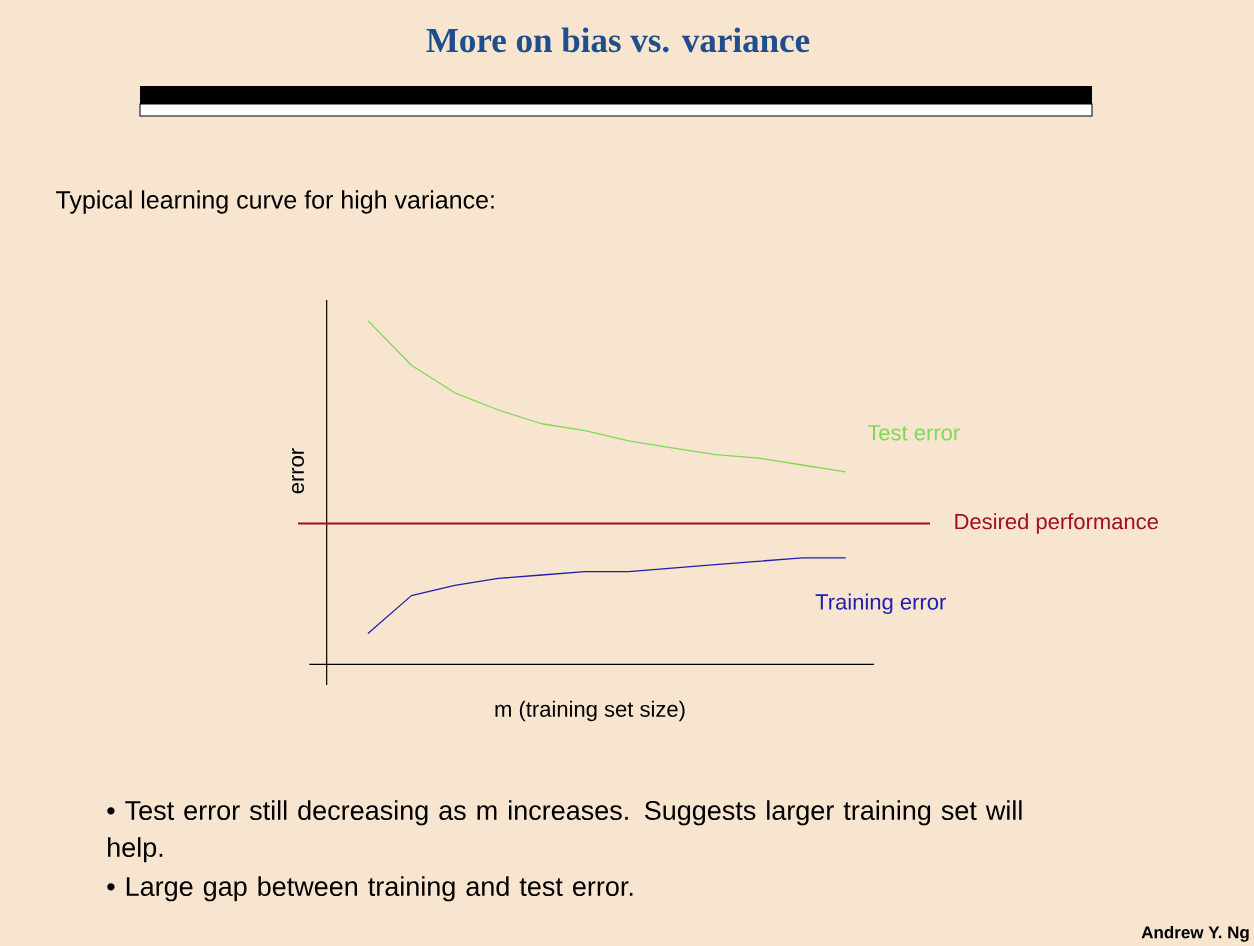 This screenshot has height=946, width=1254. Describe the element at coordinates (370, 889) in the screenshot. I see `text: • Large gap between training and test error.` at that location.